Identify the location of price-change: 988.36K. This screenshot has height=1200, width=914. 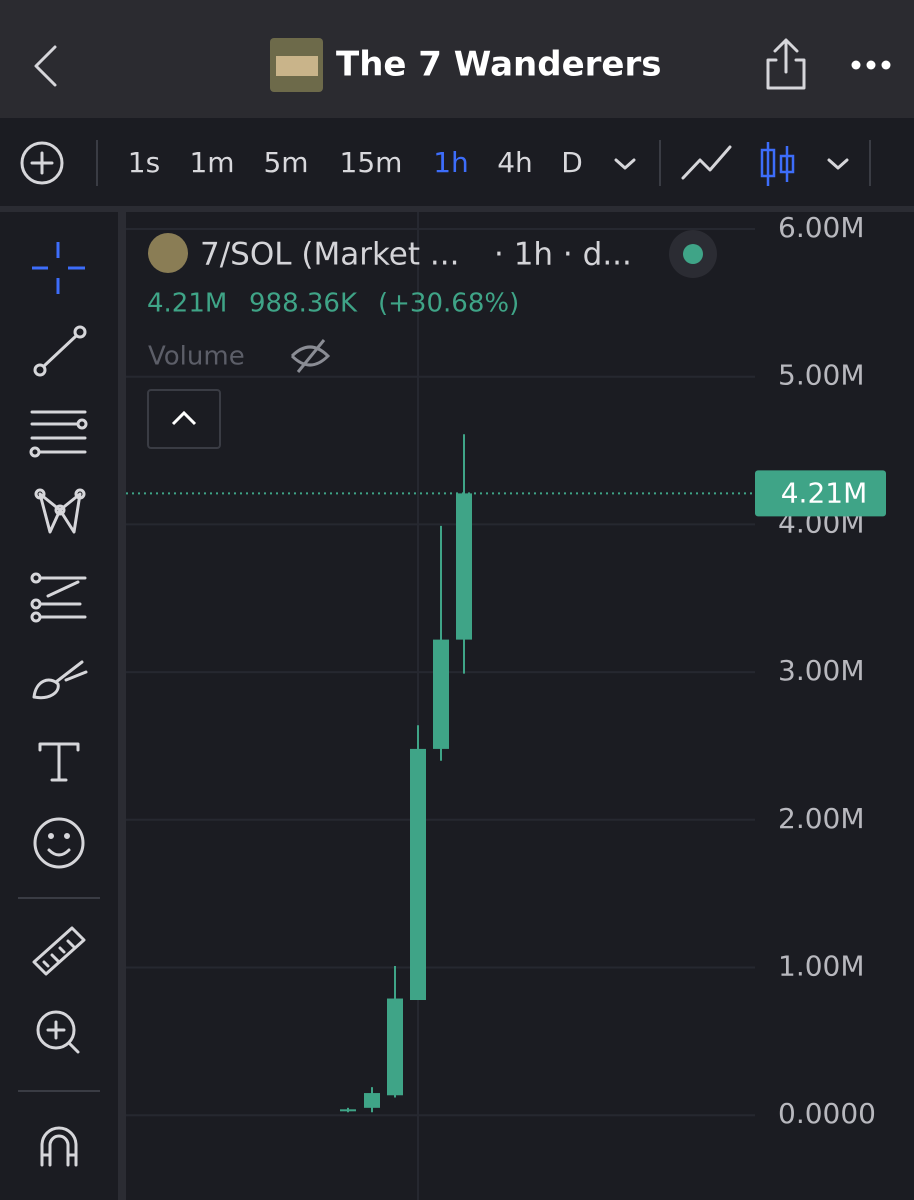
(303, 304).